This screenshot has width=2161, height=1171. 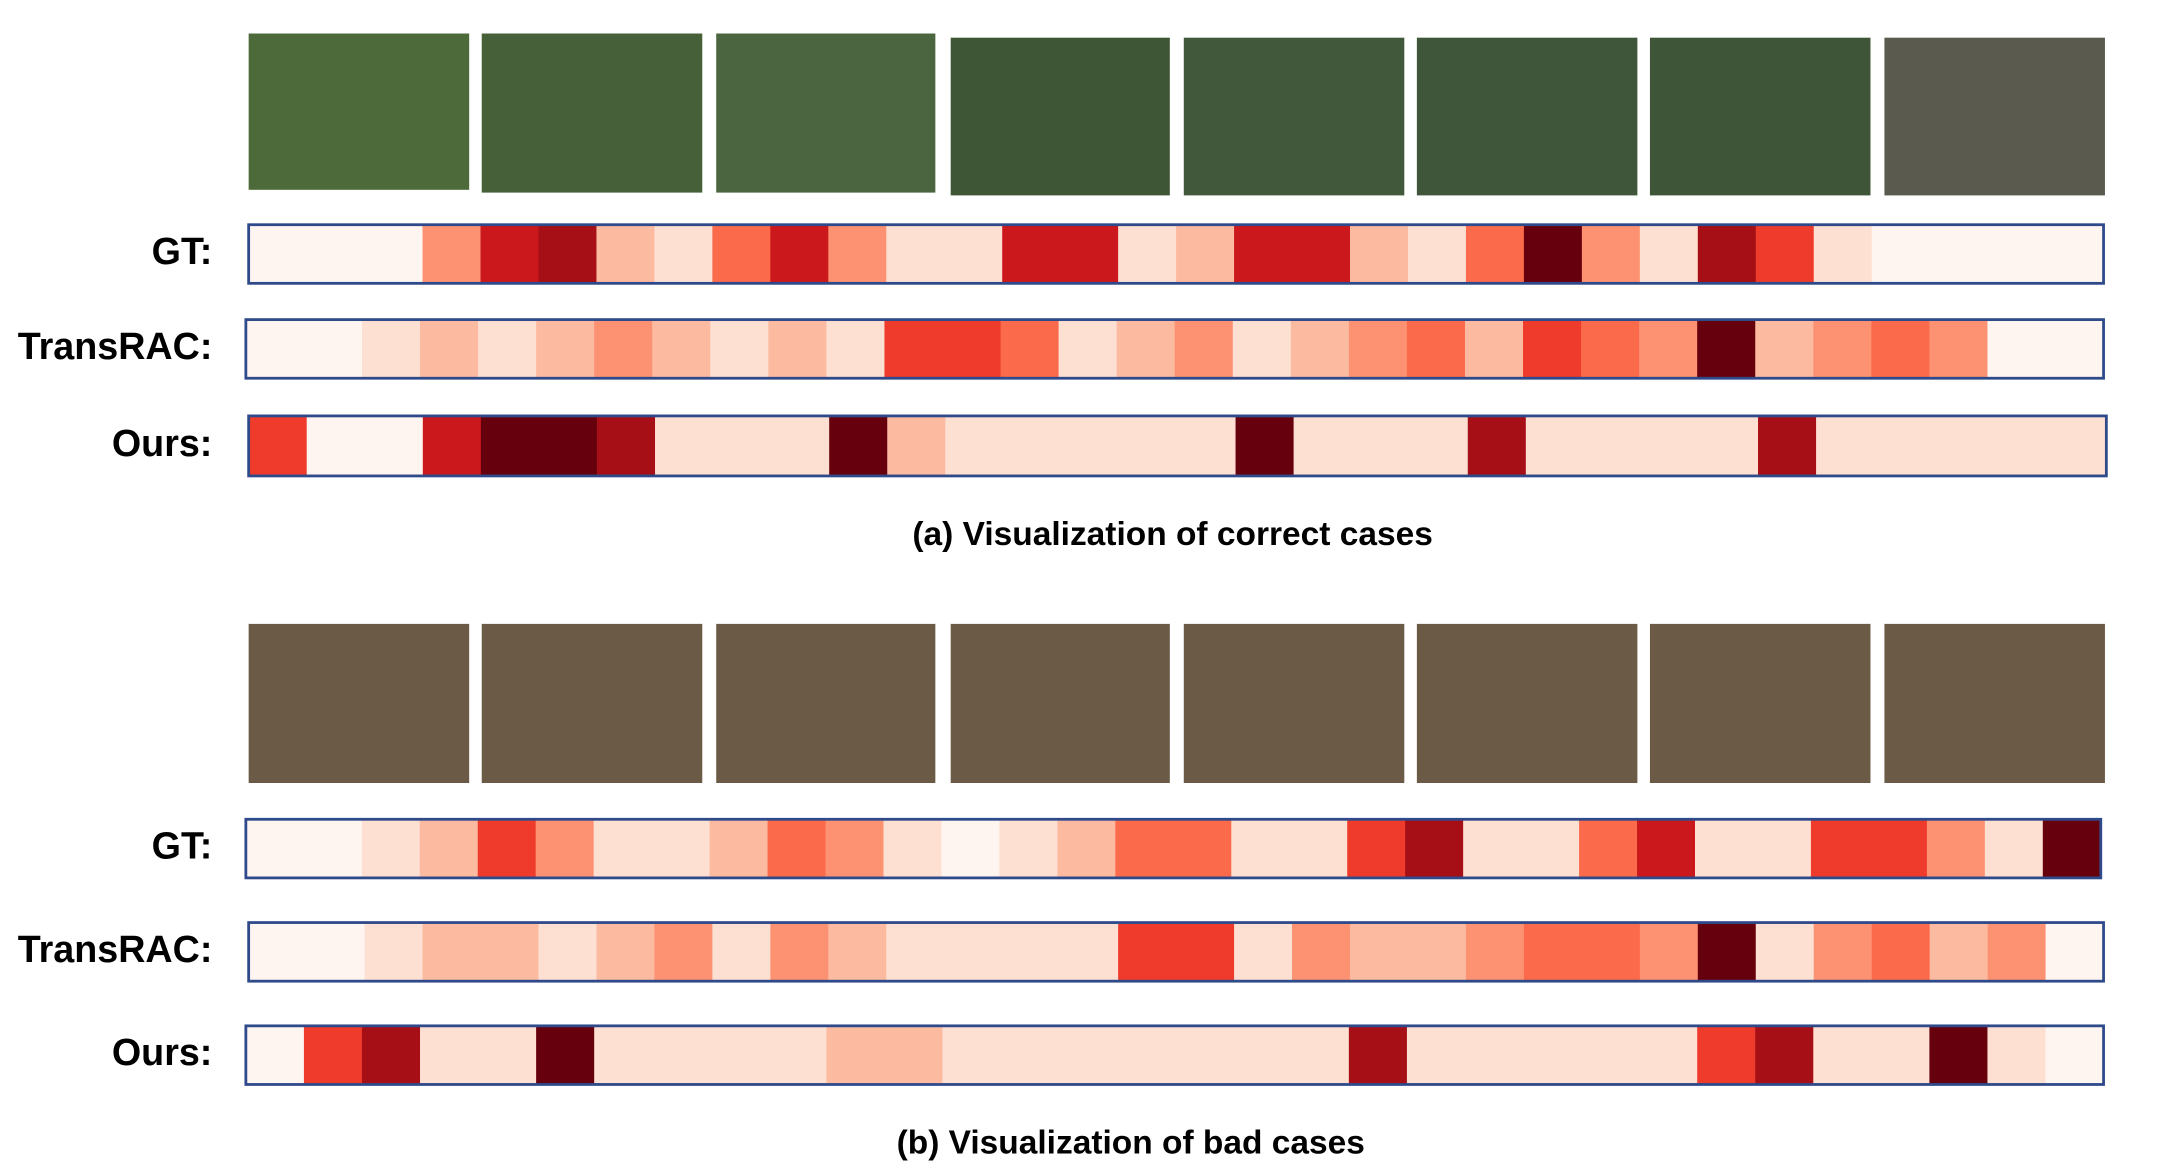 I want to click on row-label: TransRAC:, so click(x=115, y=949).